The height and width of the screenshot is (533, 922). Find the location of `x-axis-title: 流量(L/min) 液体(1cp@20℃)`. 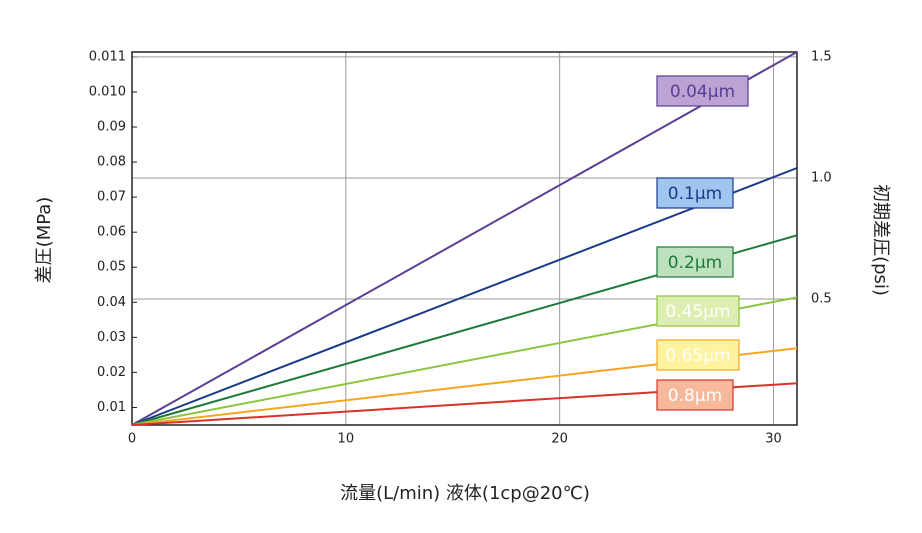

x-axis-title: 流量(L/min) 液体(1cp@20℃) is located at coordinates (465, 493).